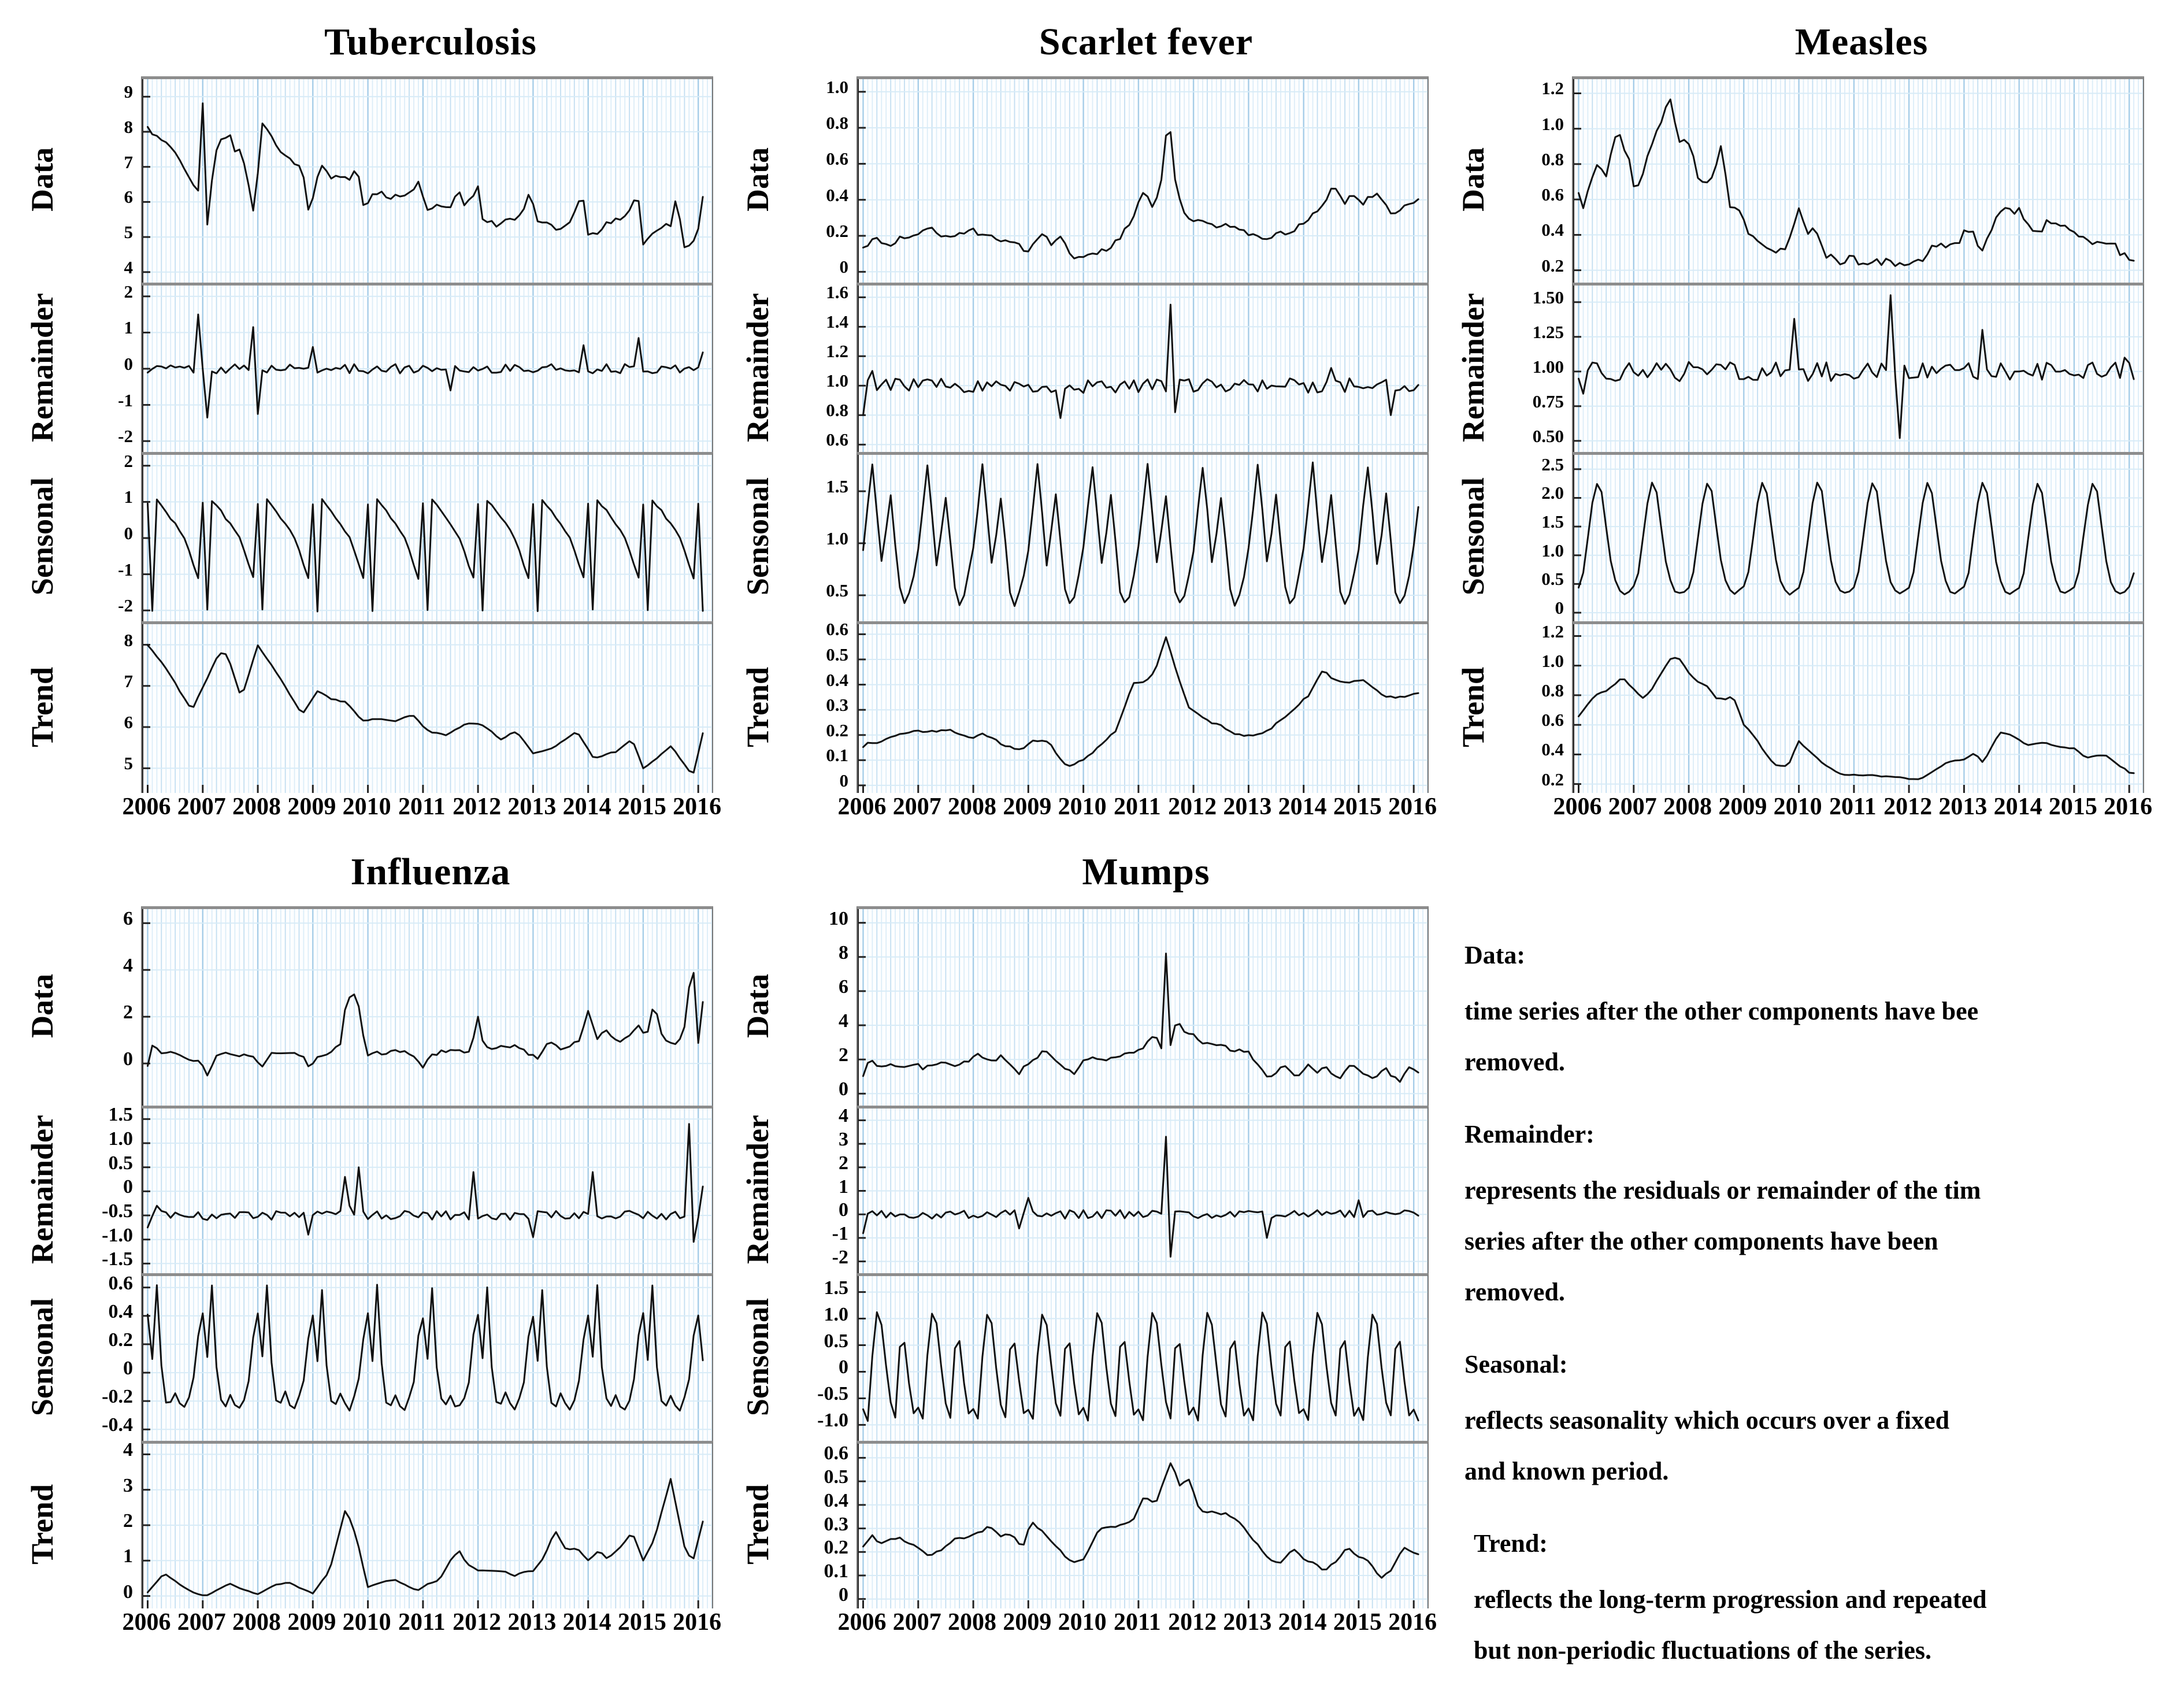 The height and width of the screenshot is (1698, 2184). What do you see at coordinates (837, 194) in the screenshot?
I see `y-tick-label: 0.4` at bounding box center [837, 194].